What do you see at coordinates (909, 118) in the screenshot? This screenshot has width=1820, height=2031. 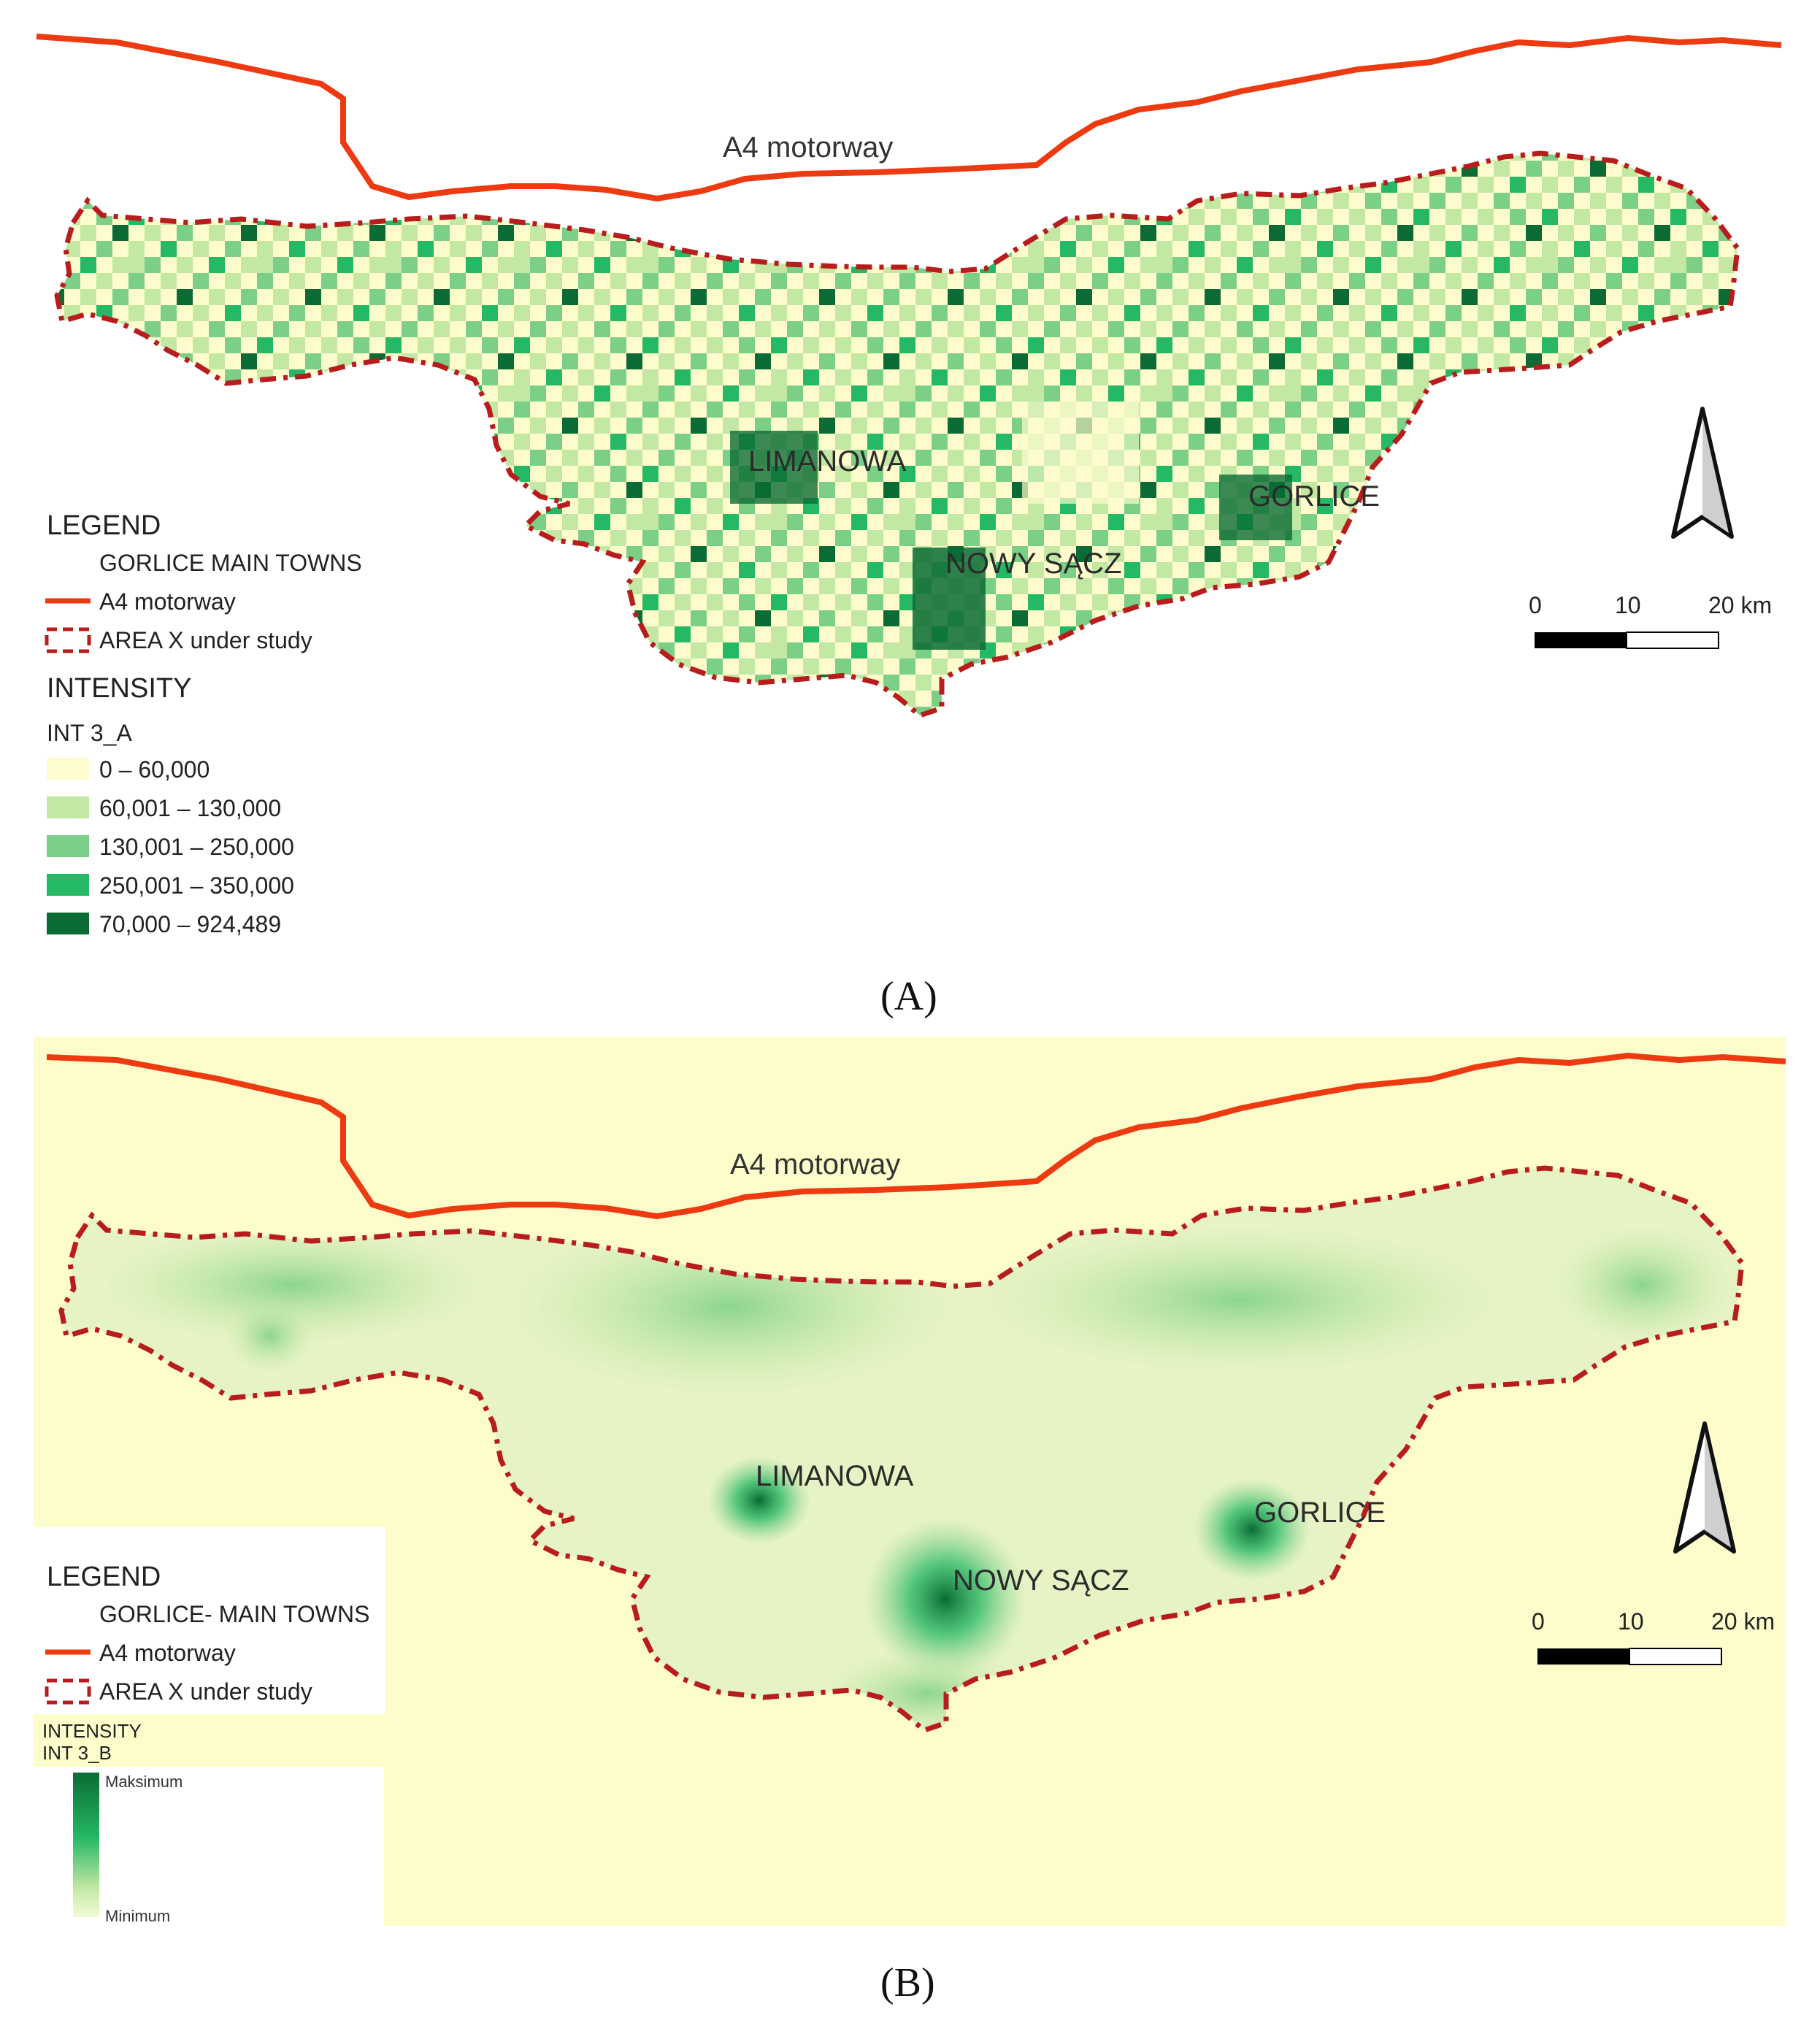 I see `a4-motorway-line-a` at bounding box center [909, 118].